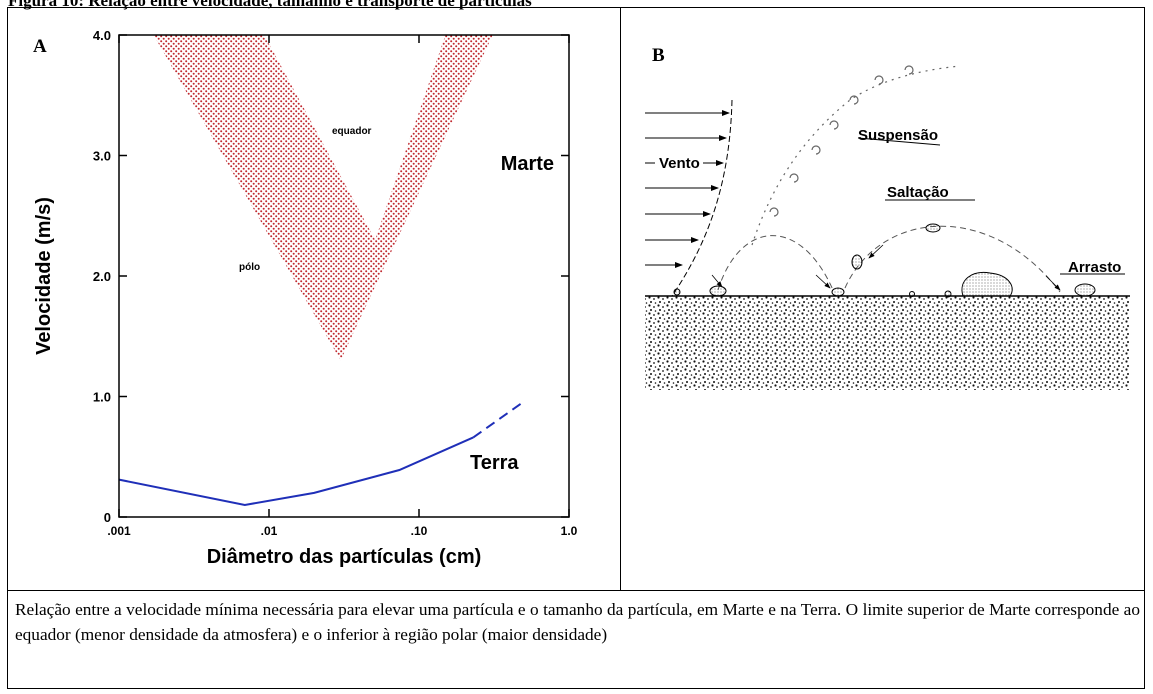 The width and height of the screenshot is (1153, 694). I want to click on wind-label: Vento, so click(679, 163).